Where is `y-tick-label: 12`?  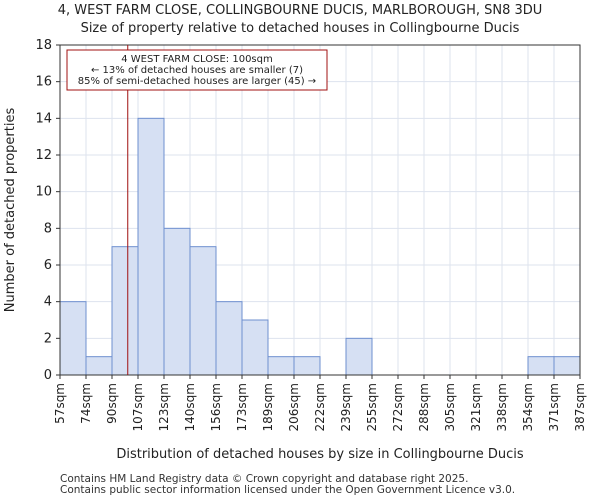
y-tick-label: 12 is located at coordinates (43, 155).